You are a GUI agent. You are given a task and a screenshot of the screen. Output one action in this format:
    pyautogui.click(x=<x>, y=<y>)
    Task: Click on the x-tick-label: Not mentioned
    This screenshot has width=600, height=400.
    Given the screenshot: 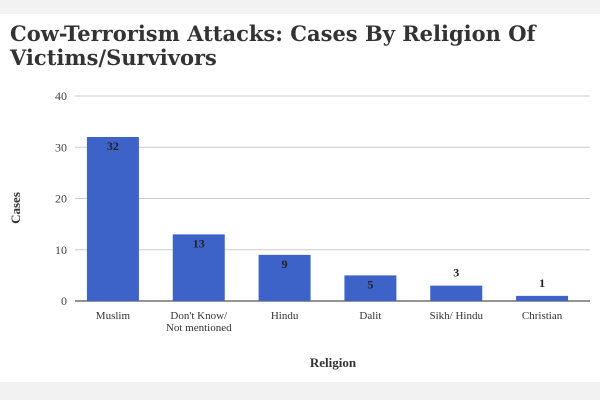 What is the action you would take?
    pyautogui.click(x=199, y=328)
    